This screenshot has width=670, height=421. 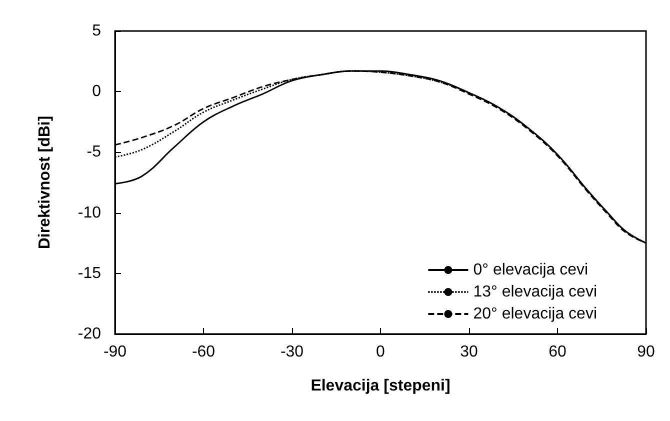 I want to click on y-tick-label: 5, so click(x=97, y=31).